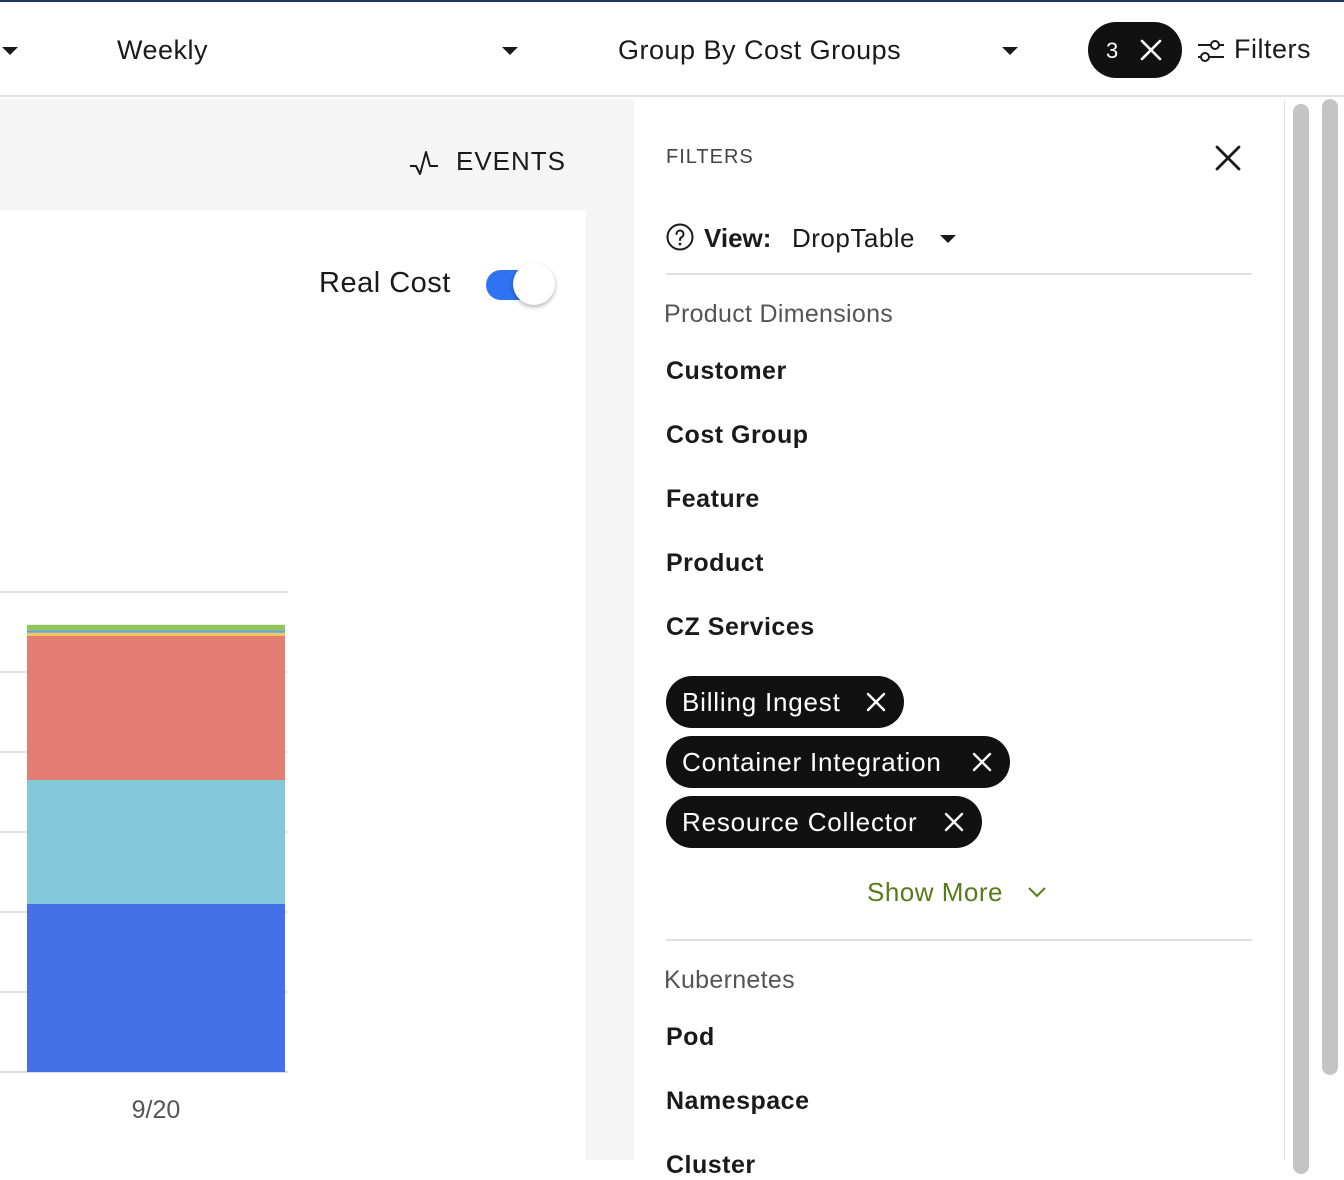 This screenshot has height=1180, width=1344. I want to click on real-cost-toggle, so click(520, 284).